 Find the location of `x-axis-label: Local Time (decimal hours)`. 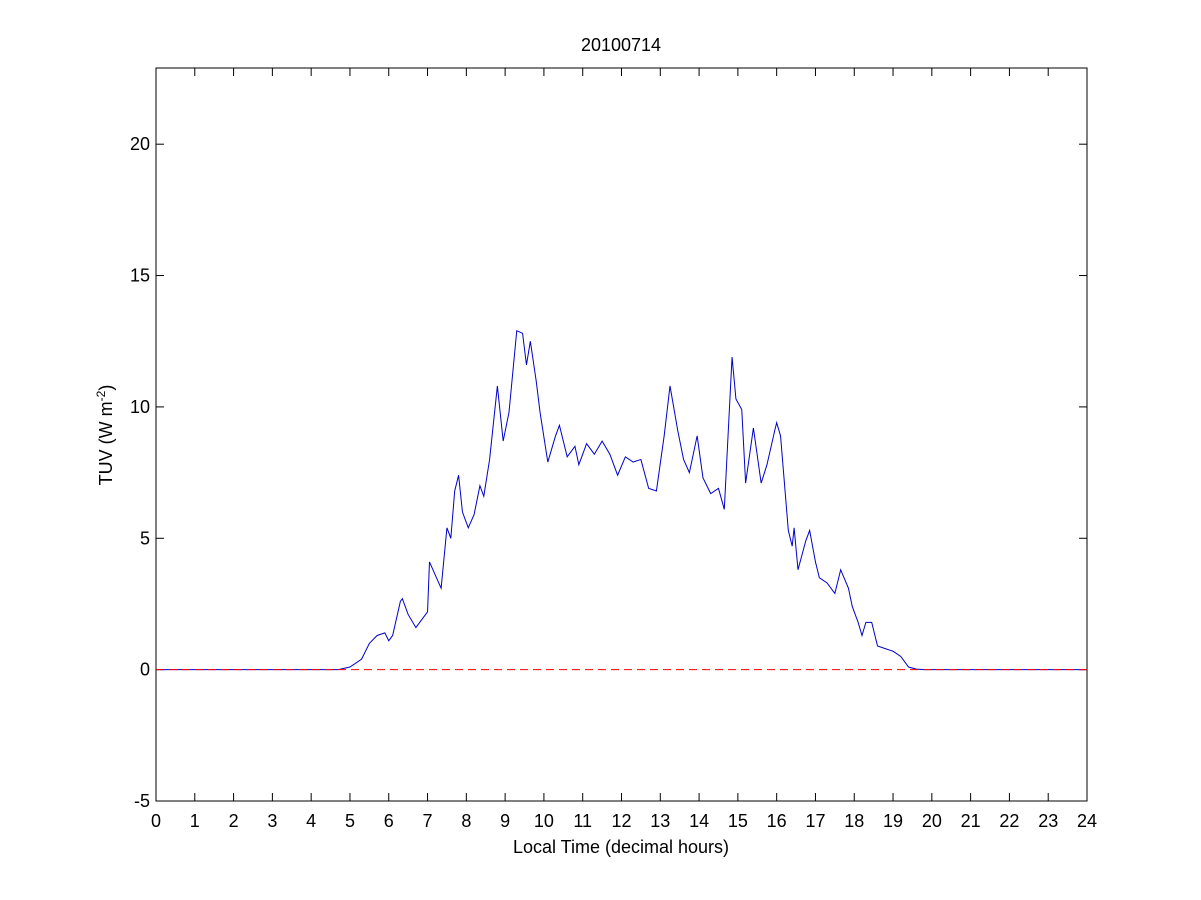

x-axis-label: Local Time (decimal hours) is located at coordinates (621, 847).